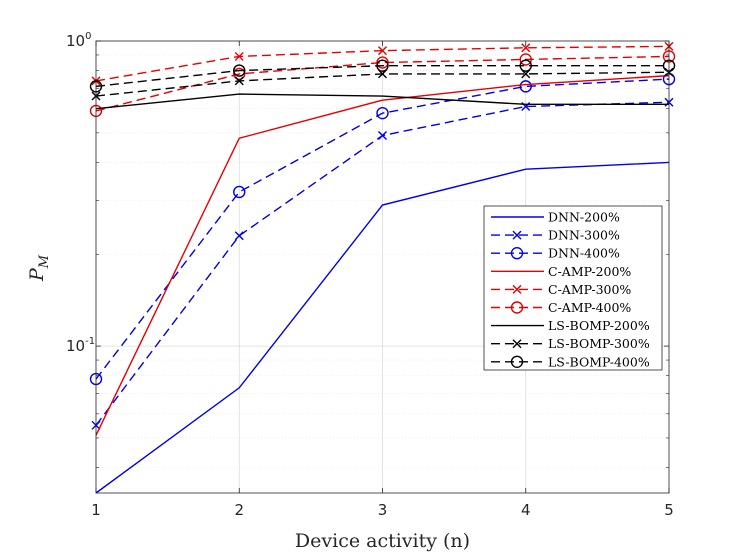 The height and width of the screenshot is (554, 739). I want to click on series-line-LS-BOMP-200%, so click(382, 101).